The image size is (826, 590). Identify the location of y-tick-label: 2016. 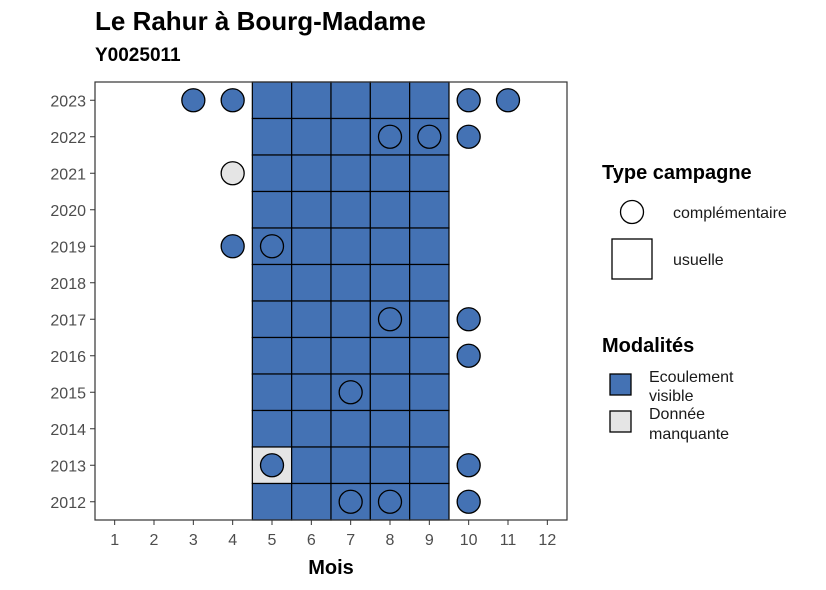
(68, 357).